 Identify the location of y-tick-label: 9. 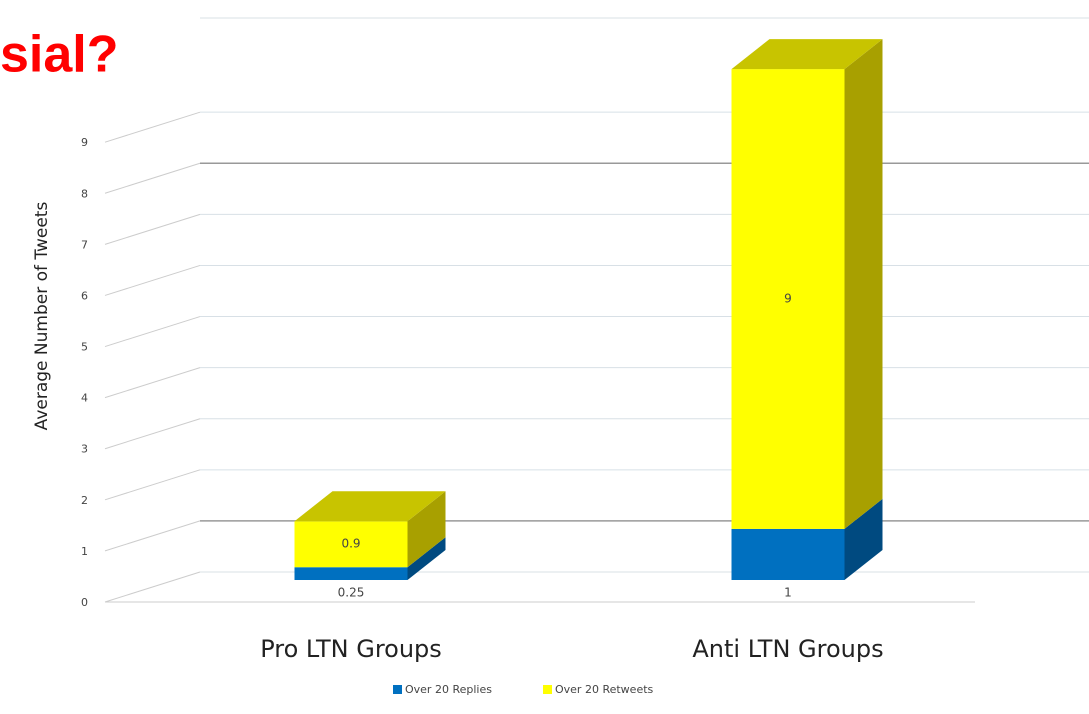
(84, 142).